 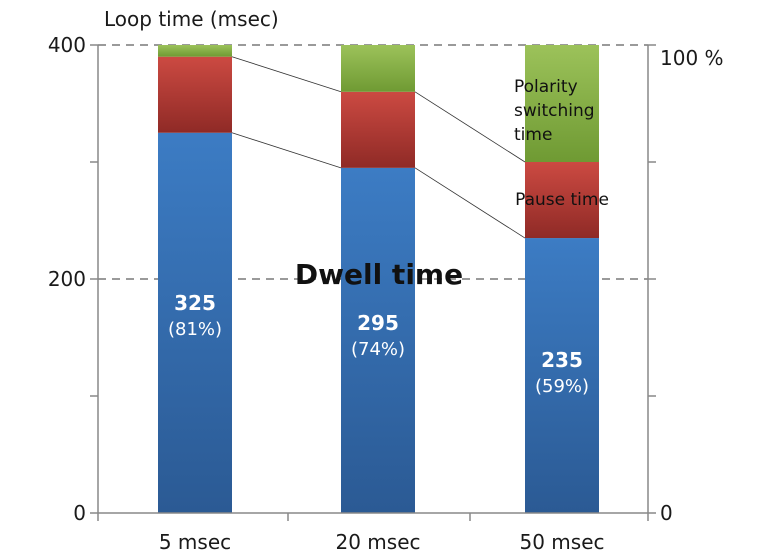 What do you see at coordinates (562, 360) in the screenshot?
I see `data-label-value: 235` at bounding box center [562, 360].